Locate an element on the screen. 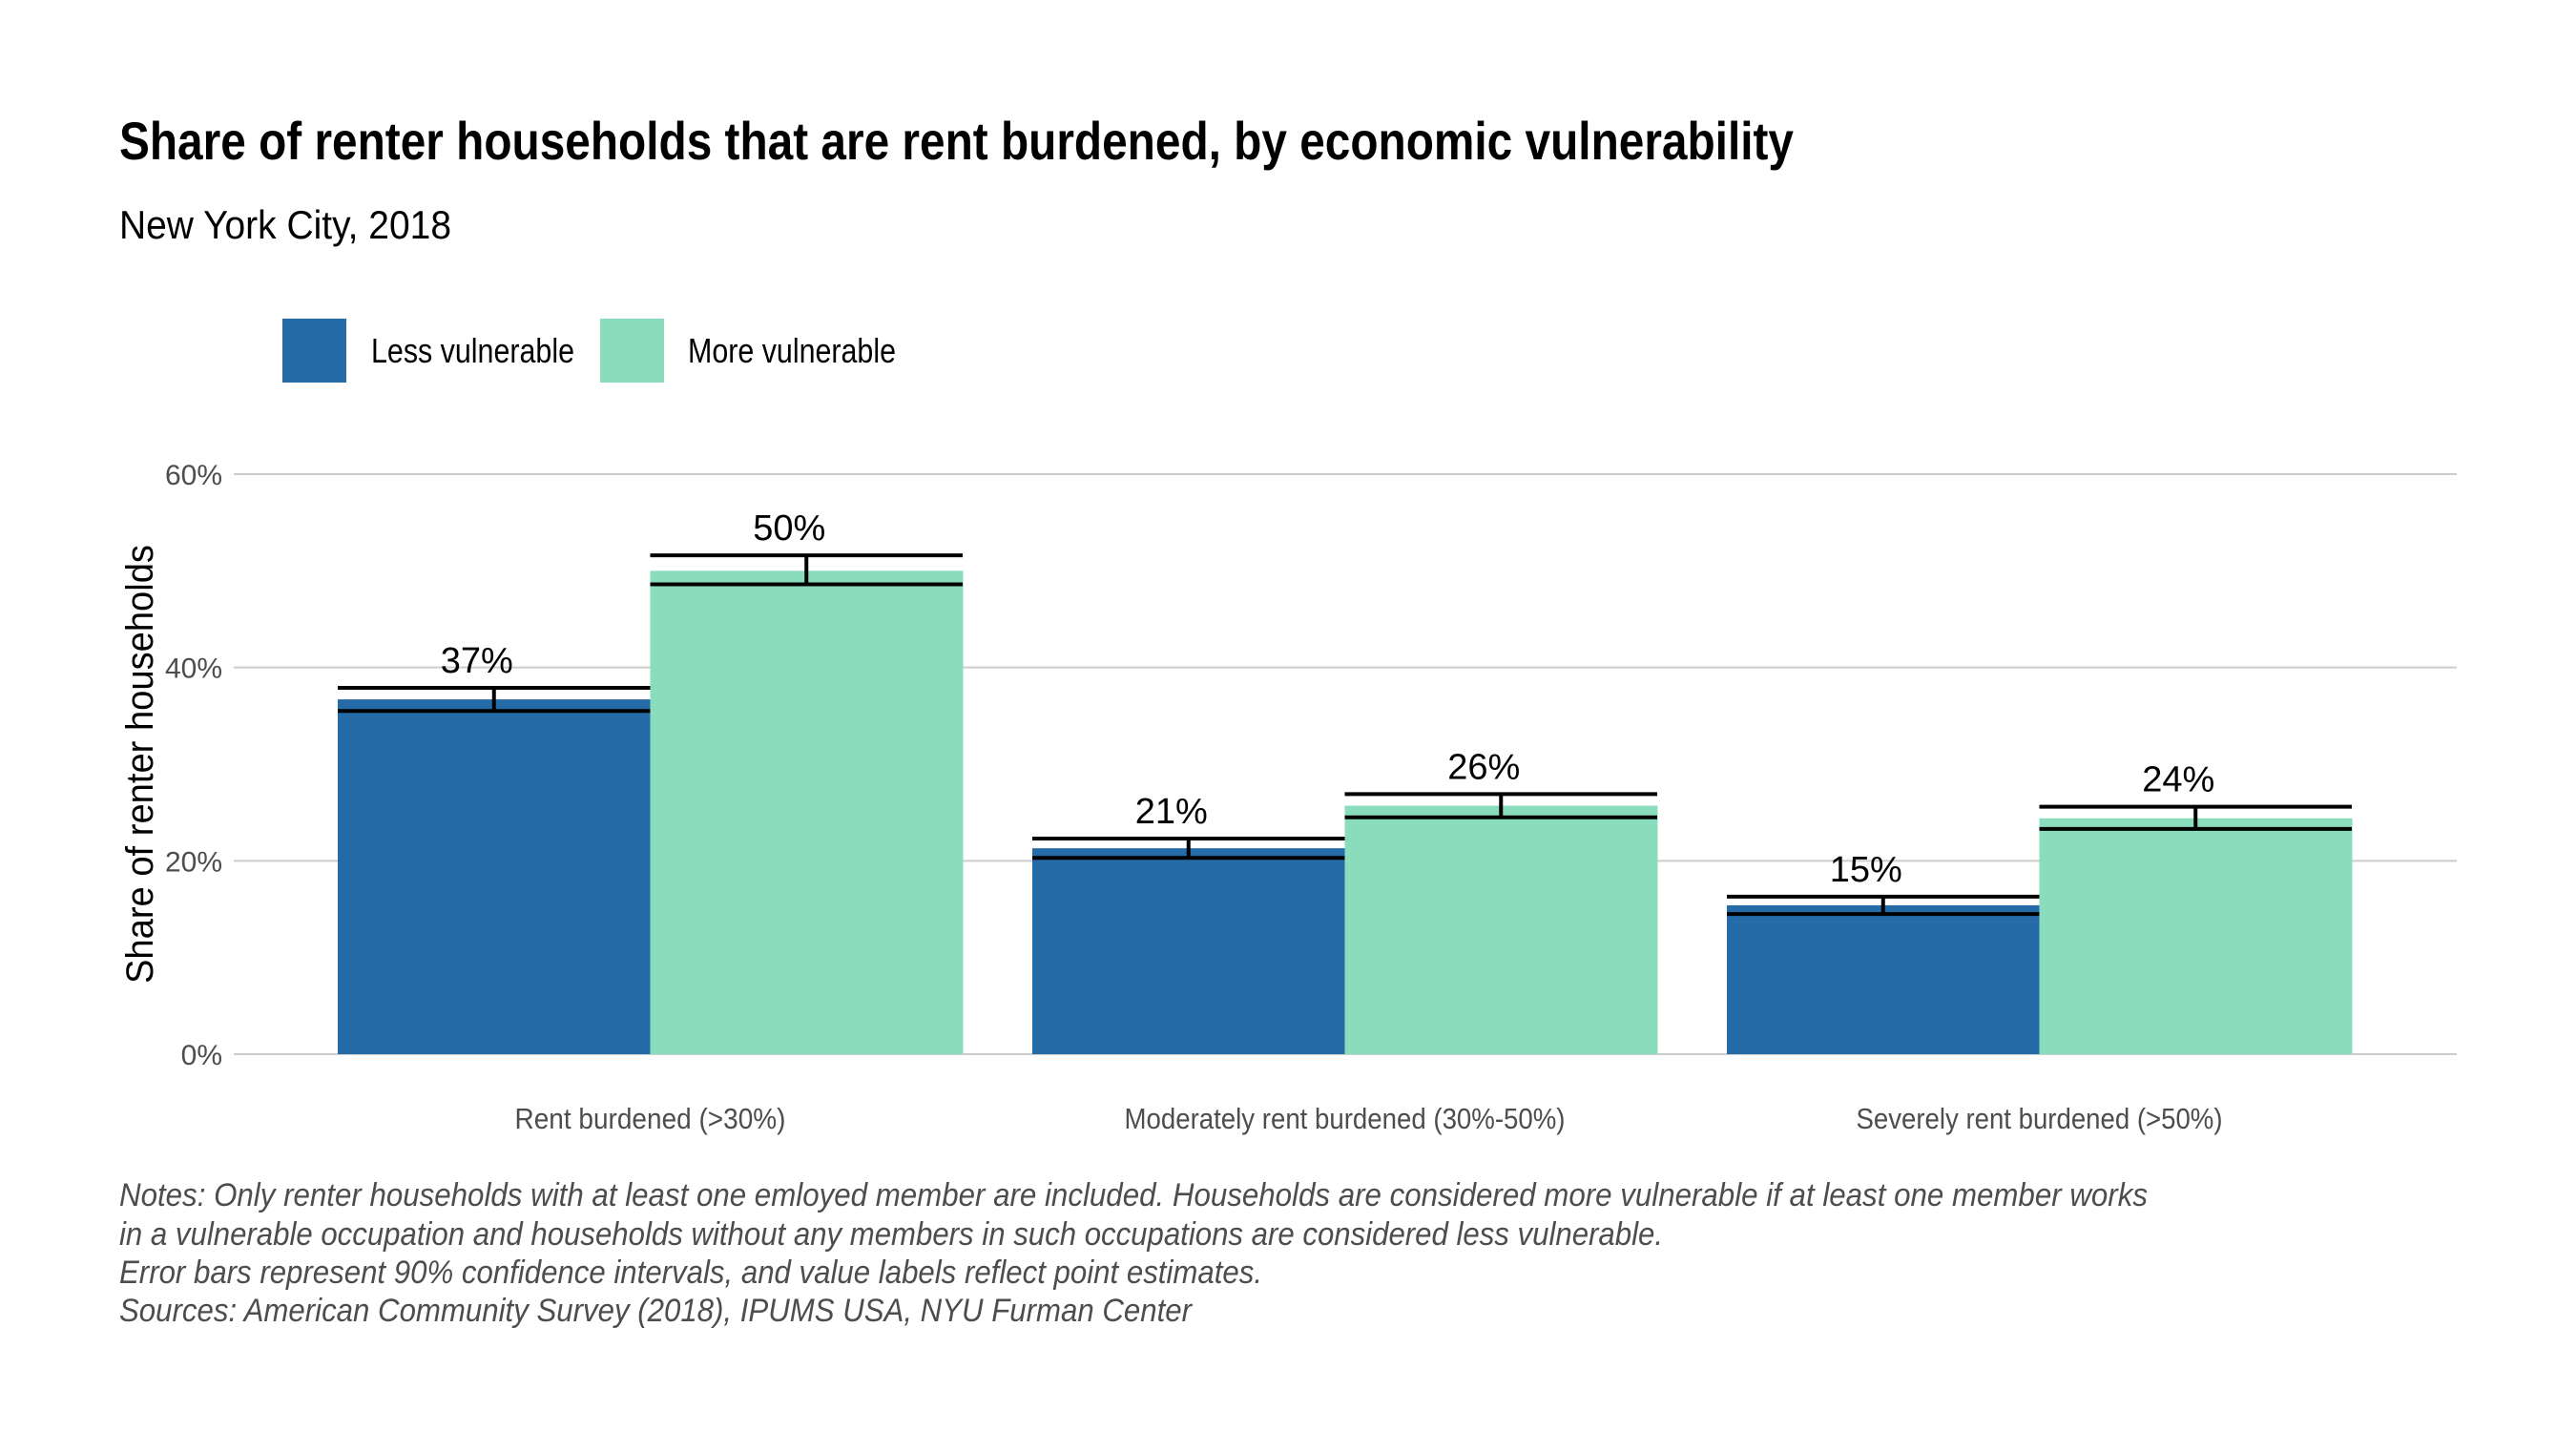 The height and width of the screenshot is (1431, 2576). chart-subtitle: New York City, 2018 is located at coordinates (285, 224).